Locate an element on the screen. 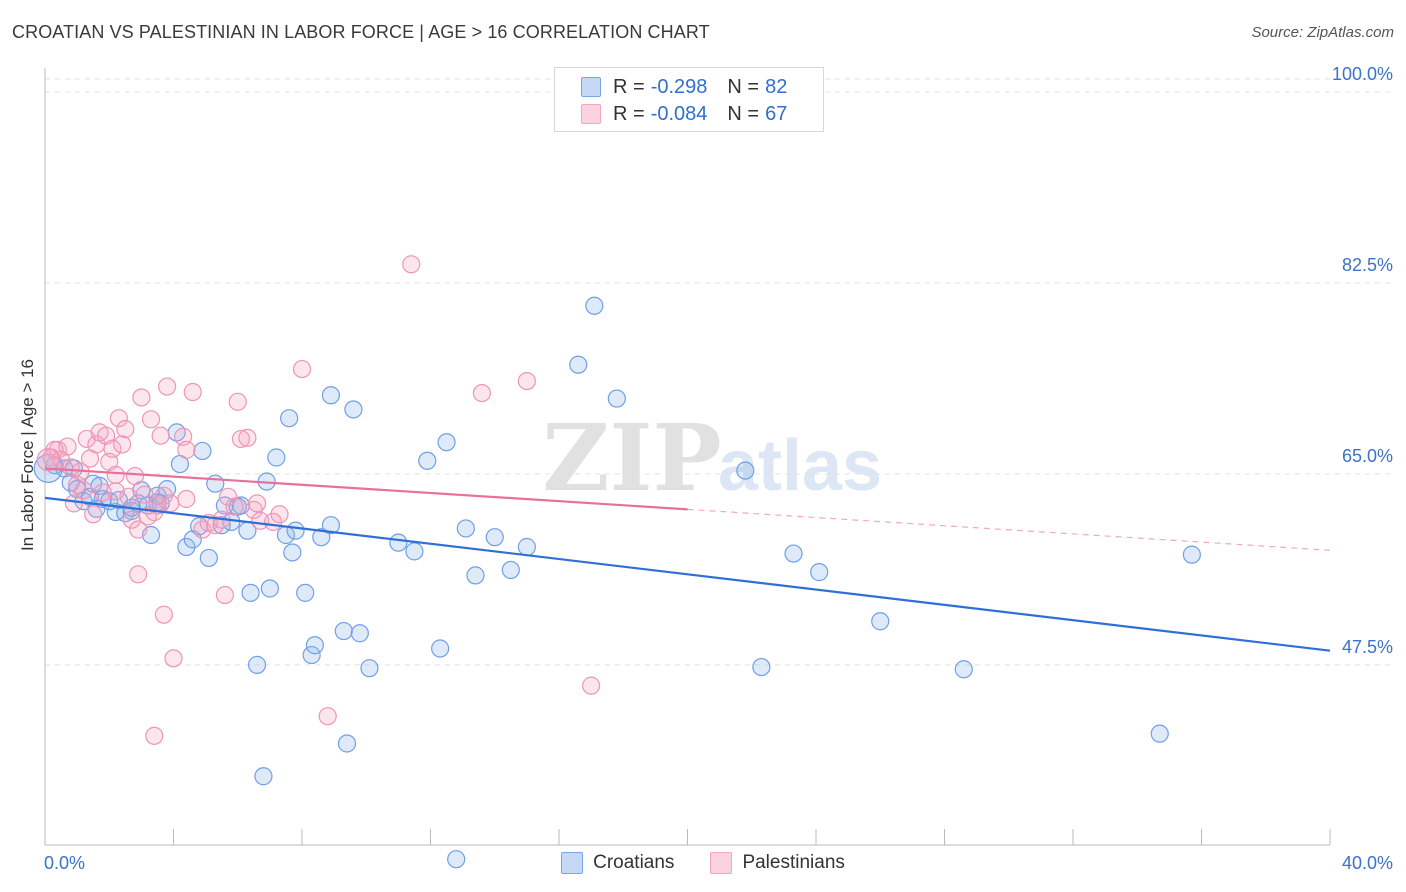  x-tick-label-max: 40.0% is located at coordinates (1367, 863).